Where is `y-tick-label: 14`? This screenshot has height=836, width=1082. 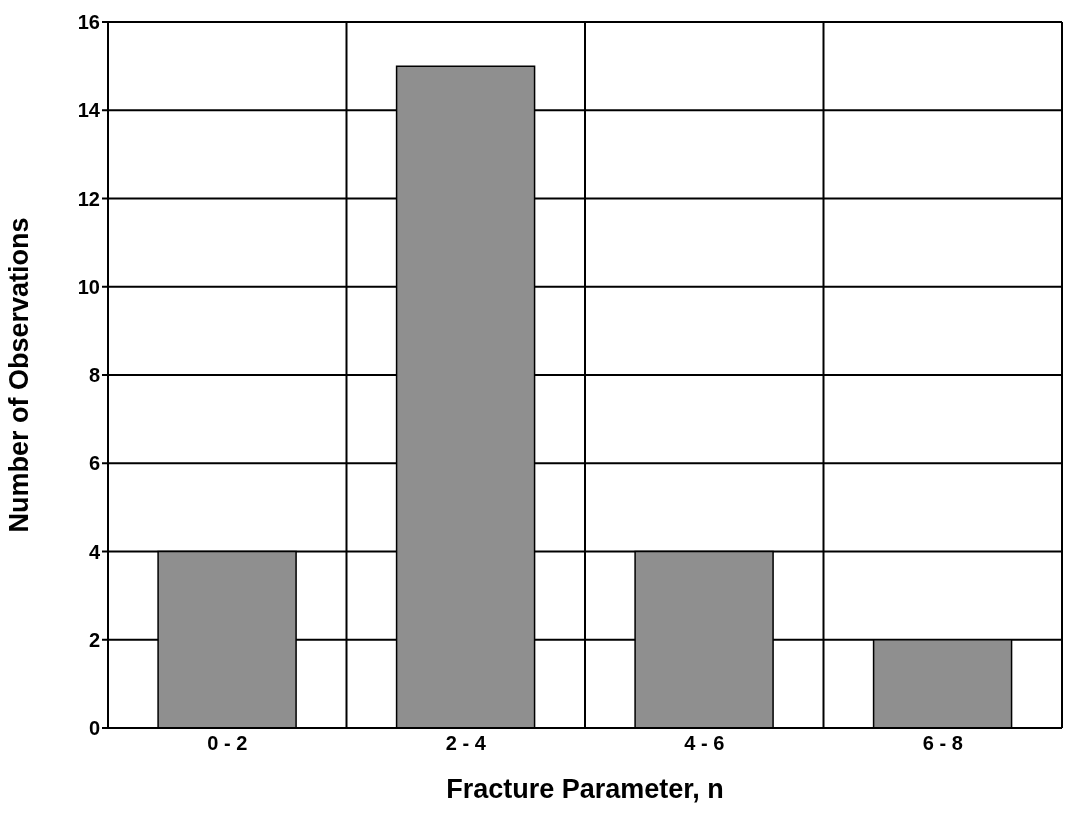 y-tick-label: 14 is located at coordinates (89, 110).